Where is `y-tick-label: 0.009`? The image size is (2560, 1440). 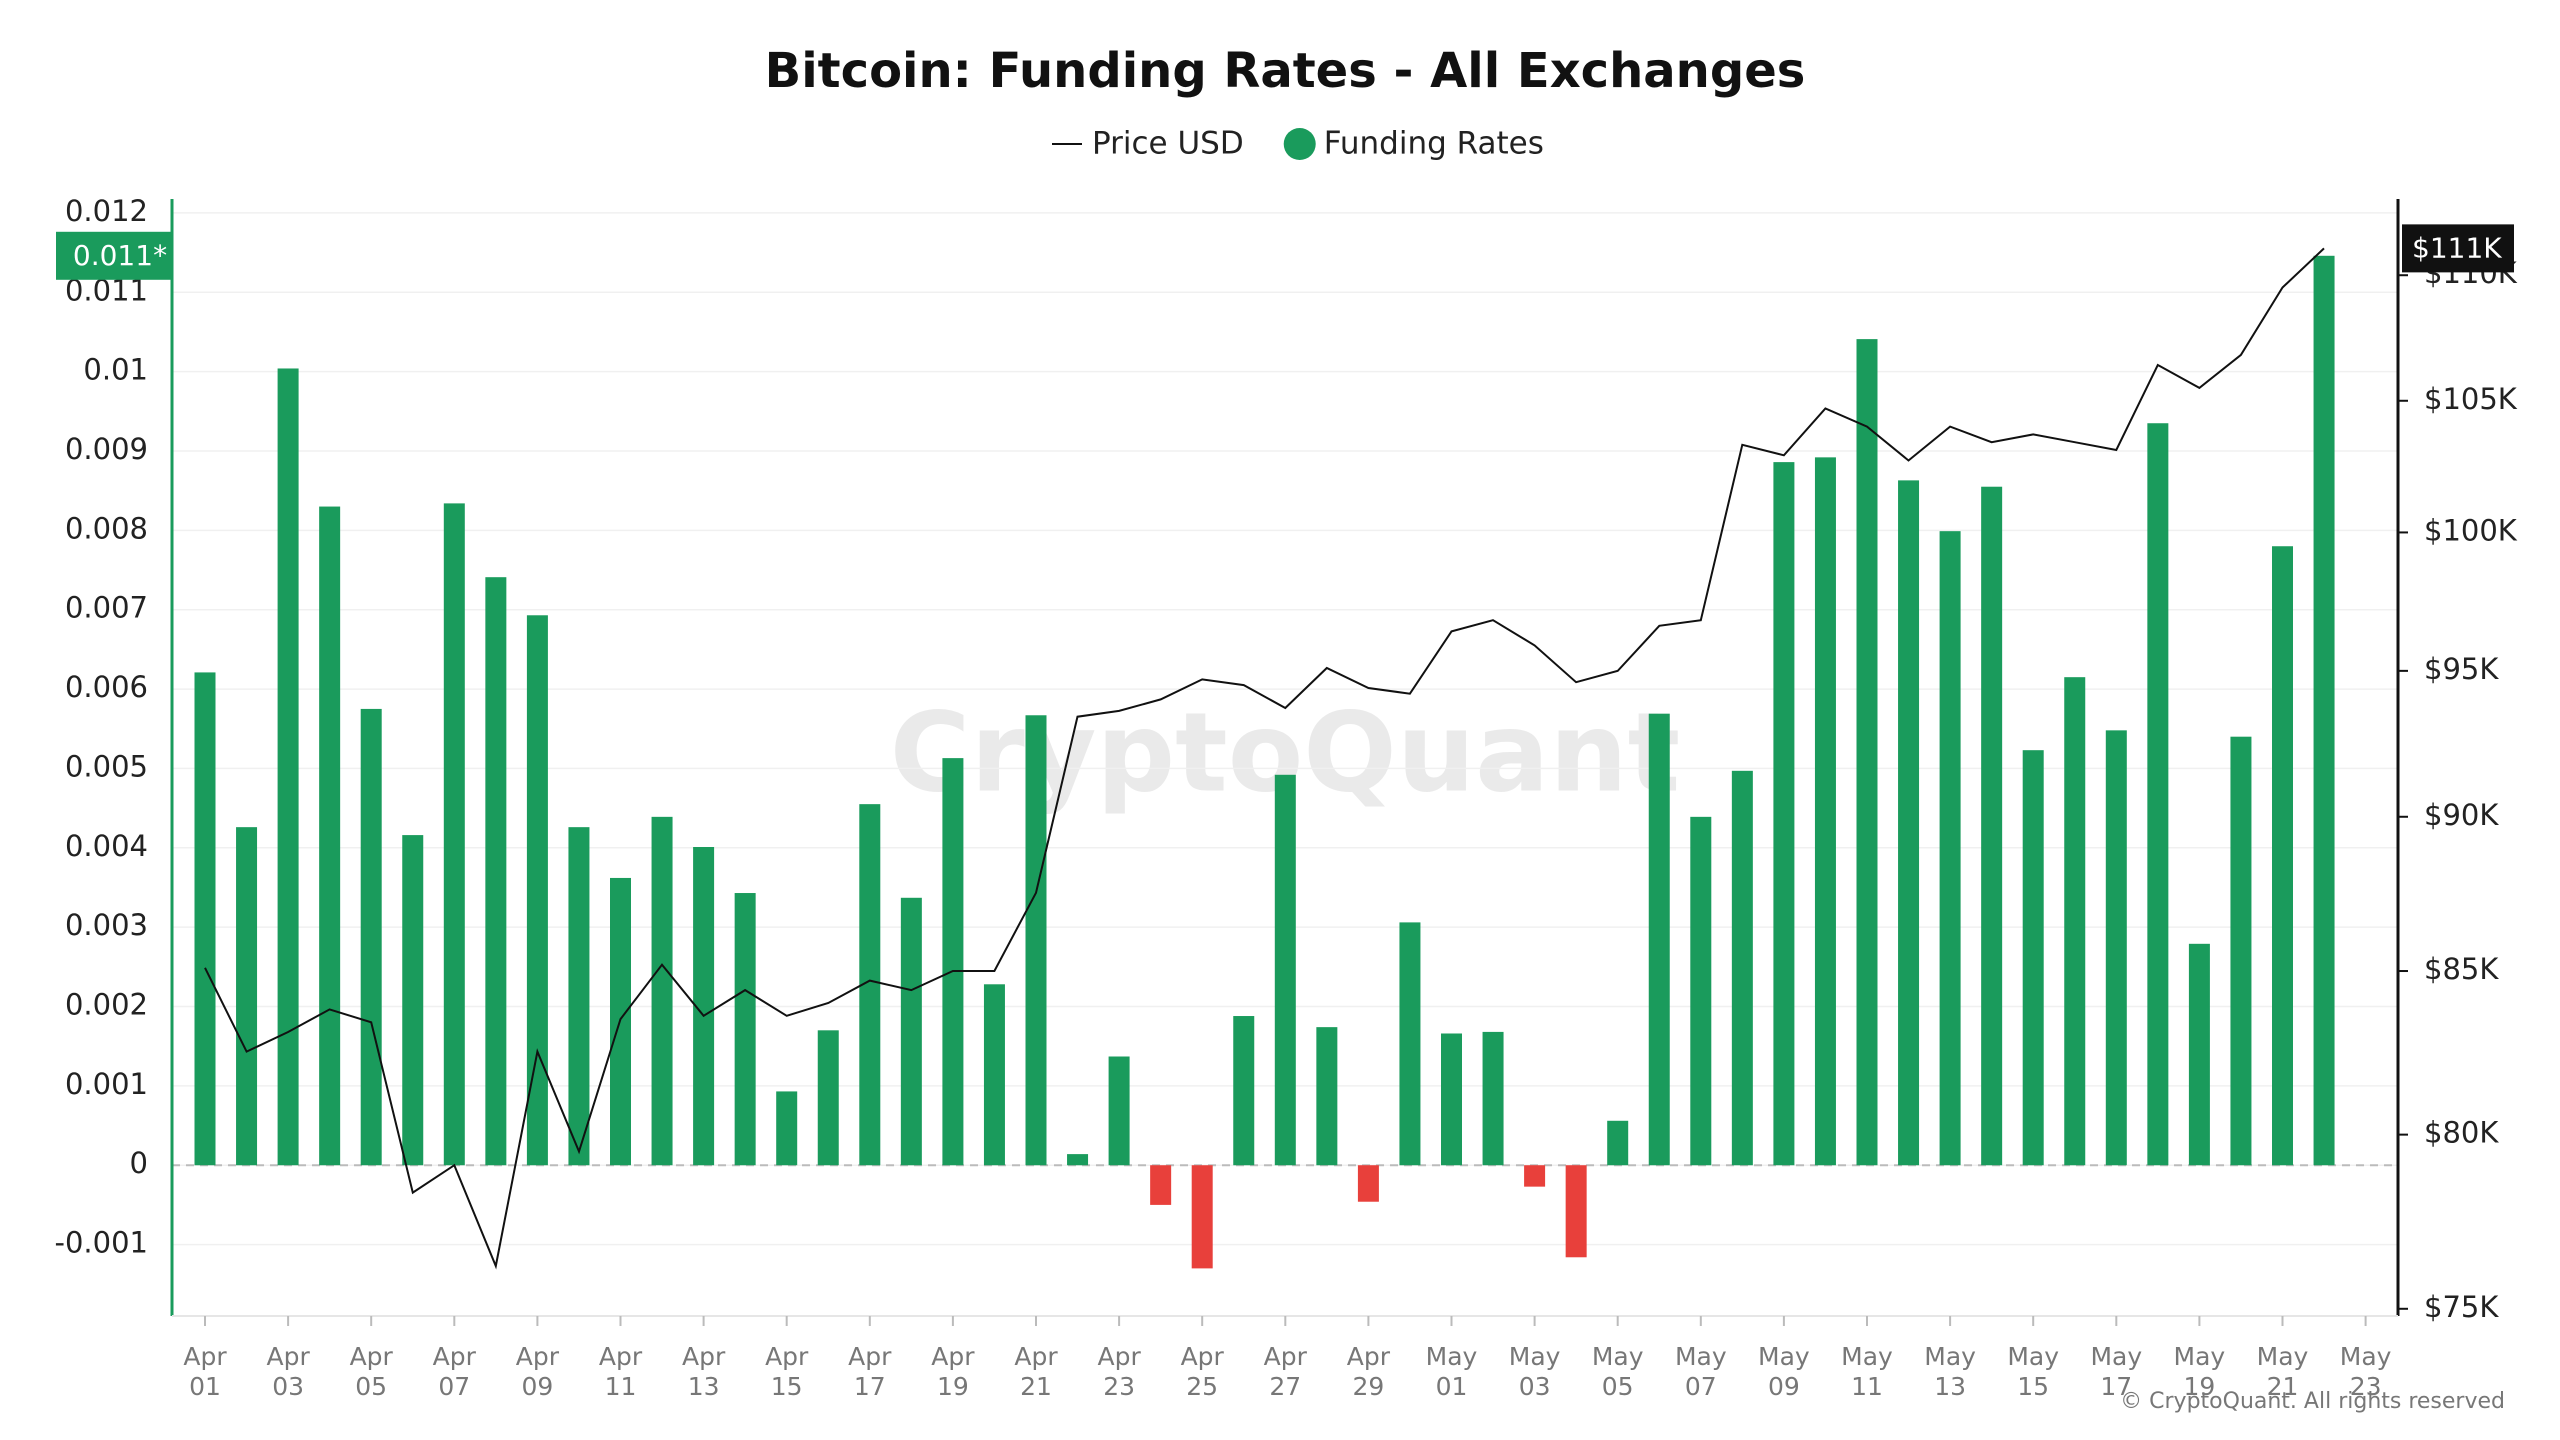
y-tick-label: 0.009 is located at coordinates (106, 449).